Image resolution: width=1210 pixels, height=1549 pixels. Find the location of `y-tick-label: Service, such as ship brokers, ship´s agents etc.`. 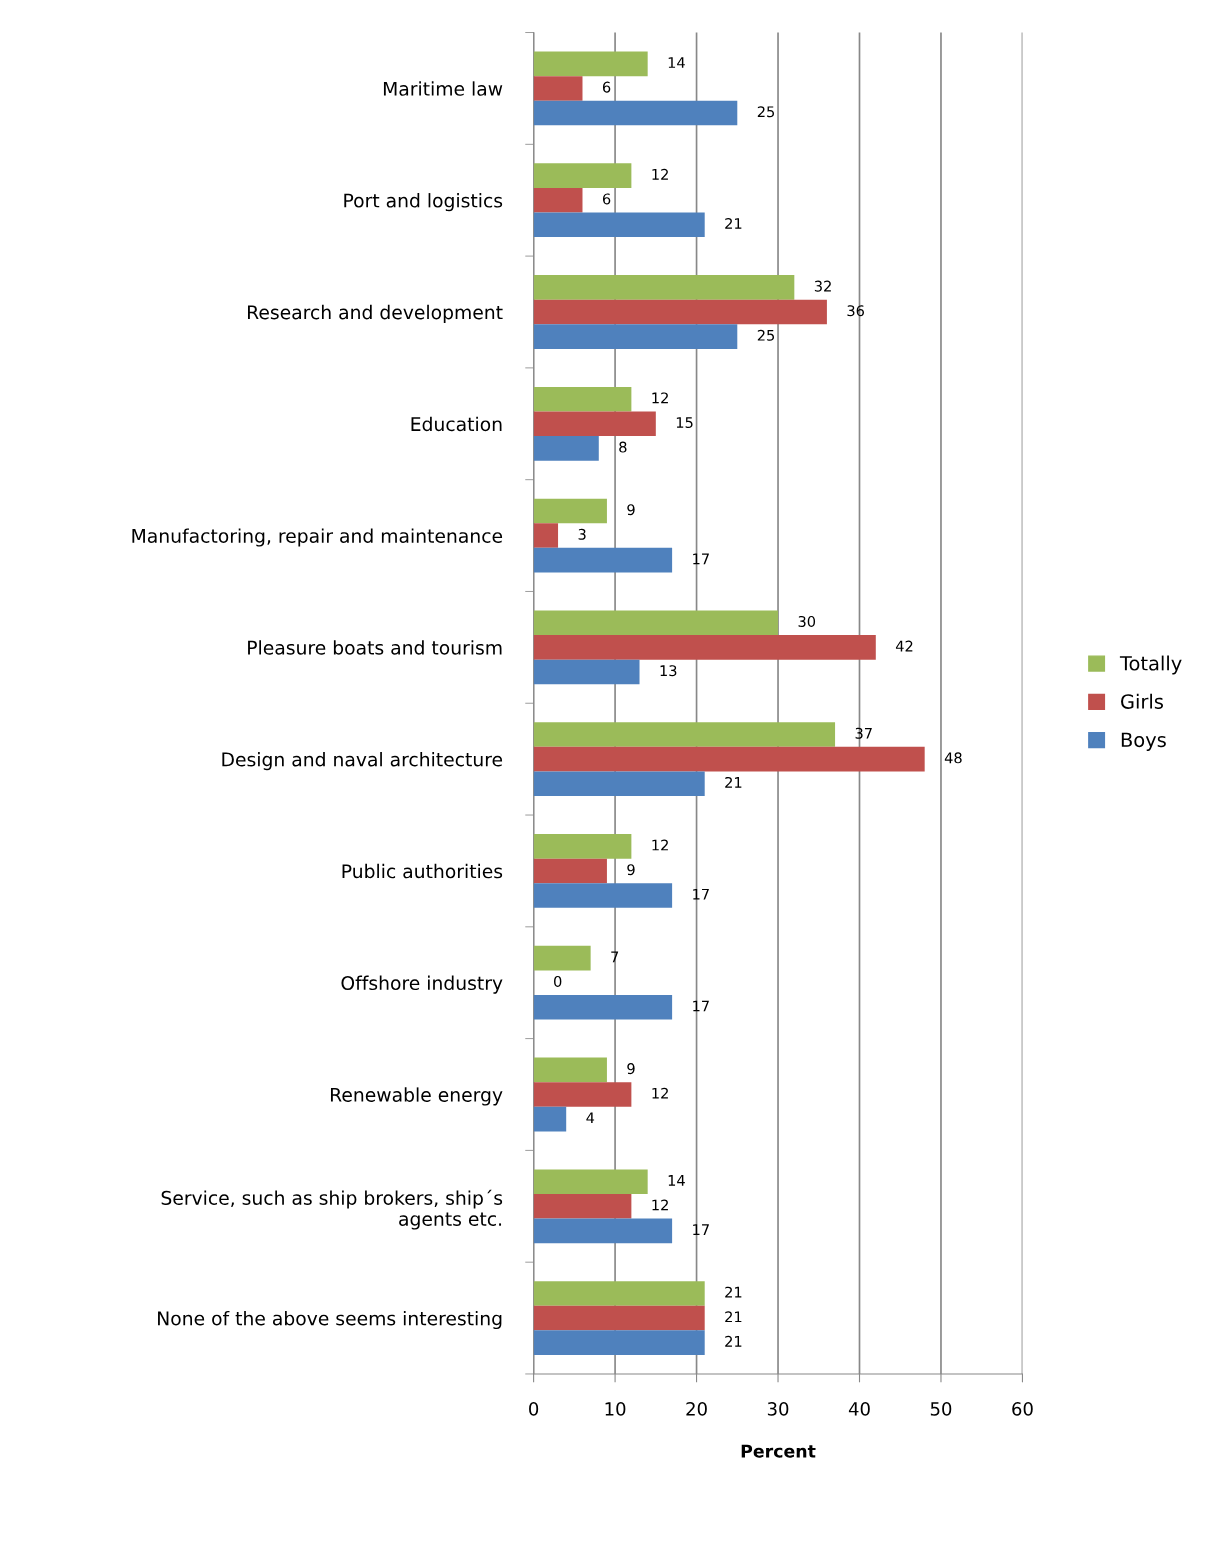

y-tick-label: Service, such as ship brokers, ship´s agents etc. is located at coordinates (332, 1209).